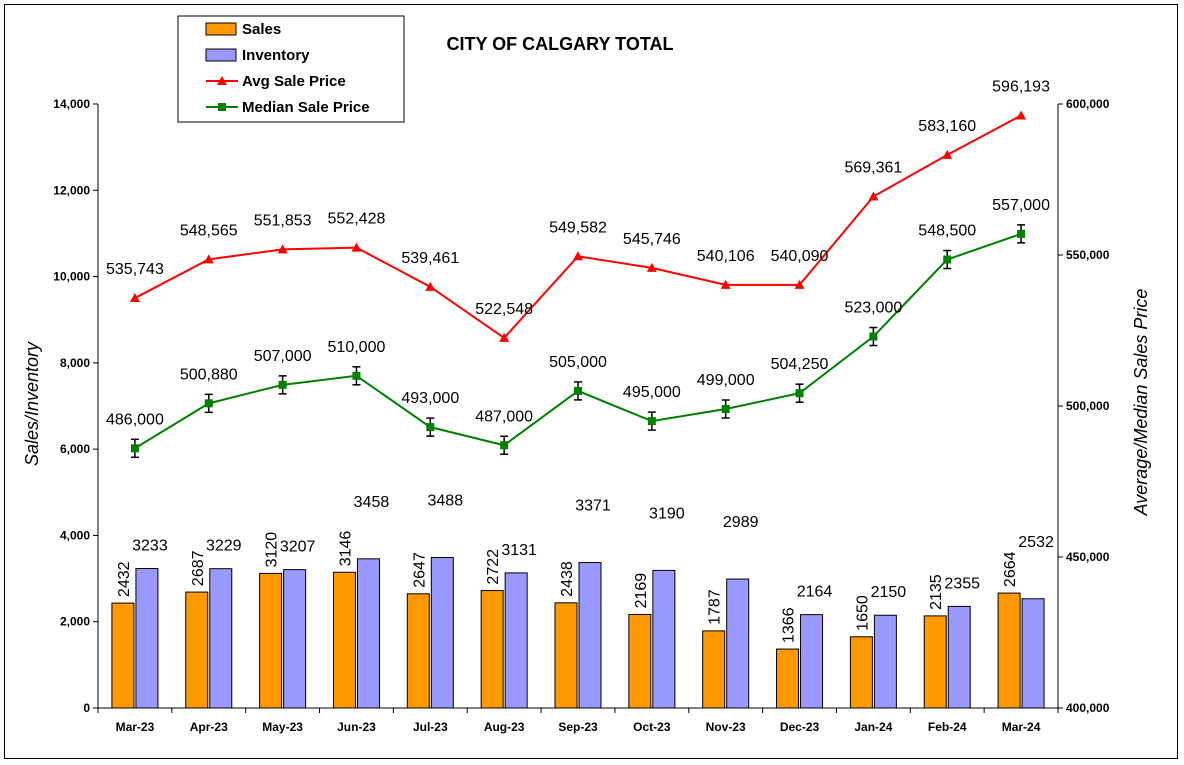 This screenshot has width=1184, height=765. What do you see at coordinates (261, 29) in the screenshot?
I see `legend-label: Sales` at bounding box center [261, 29].